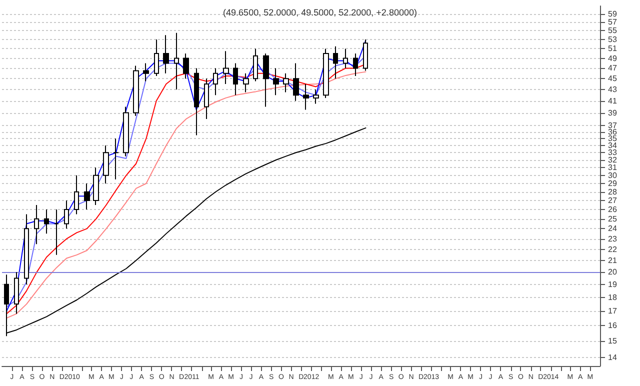  What do you see at coordinates (613, 49) in the screenshot?
I see `y-tick-label: 51` at bounding box center [613, 49].